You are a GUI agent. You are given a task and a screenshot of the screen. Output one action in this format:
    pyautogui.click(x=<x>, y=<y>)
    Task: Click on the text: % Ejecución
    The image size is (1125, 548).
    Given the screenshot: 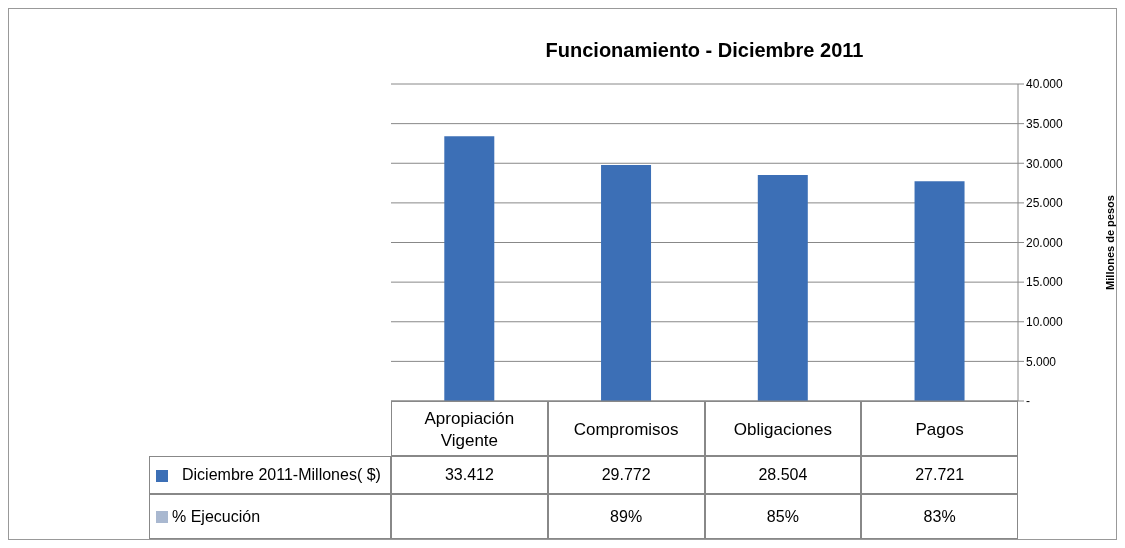 What is the action you would take?
    pyautogui.click(x=216, y=516)
    